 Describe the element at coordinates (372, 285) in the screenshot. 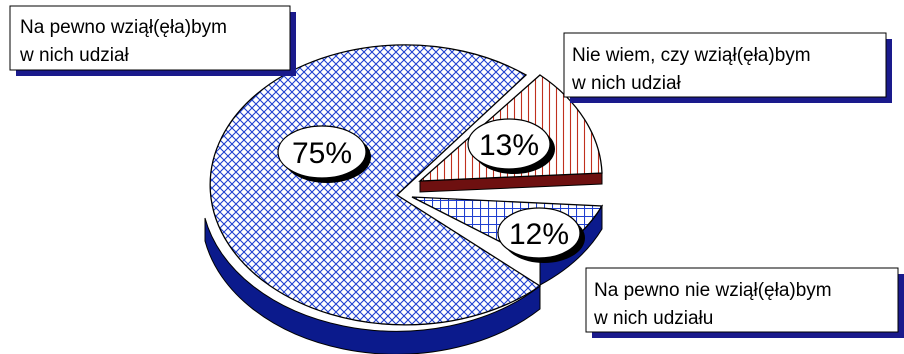

I see `slice-75-side` at that location.